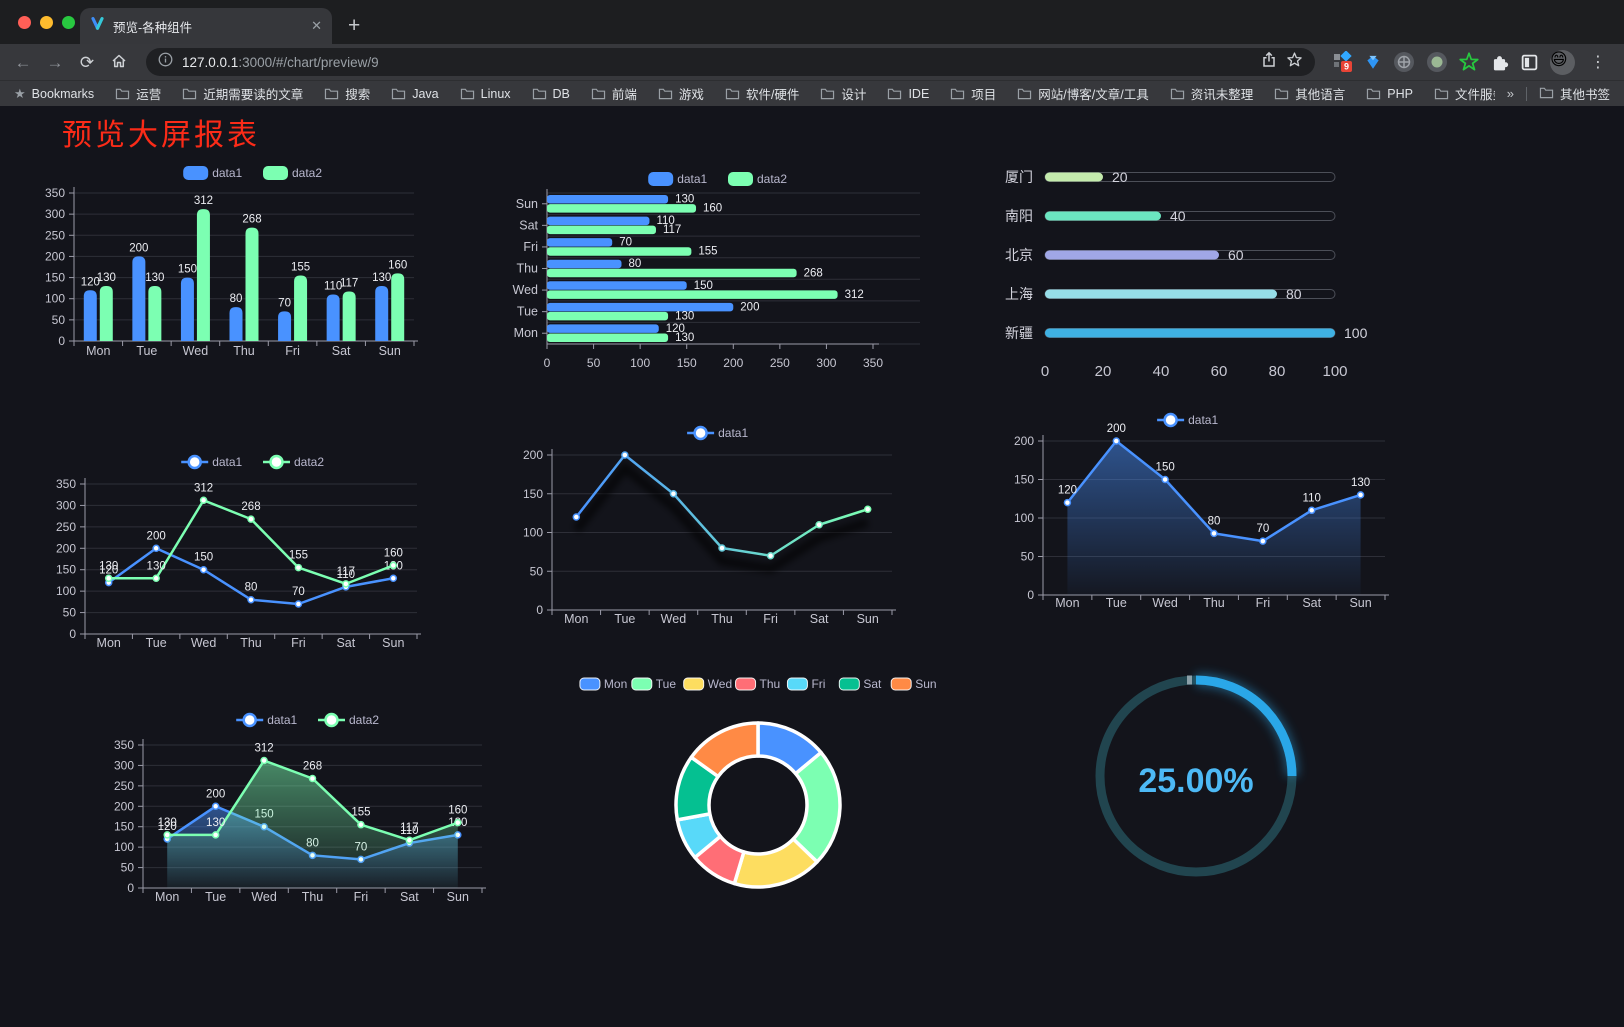 Image resolution: width=1624 pixels, height=1027 pixels. What do you see at coordinates (1083, 93) in the screenshot?
I see `bookmark-folder-item: 网站/博客/文章/工具` at bounding box center [1083, 93].